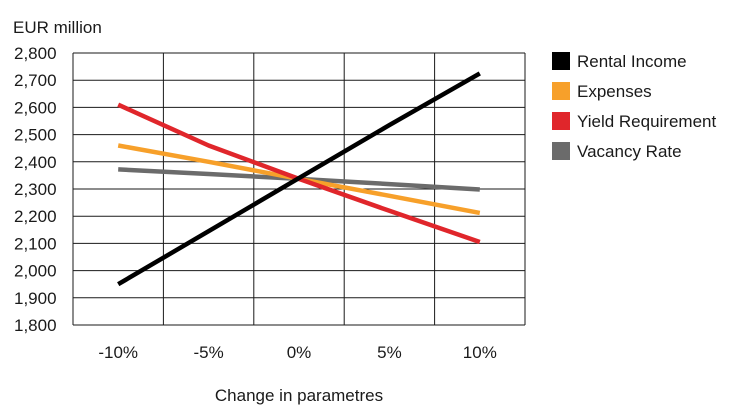  I want to click on y-tick-label: 1,900, so click(35, 298).